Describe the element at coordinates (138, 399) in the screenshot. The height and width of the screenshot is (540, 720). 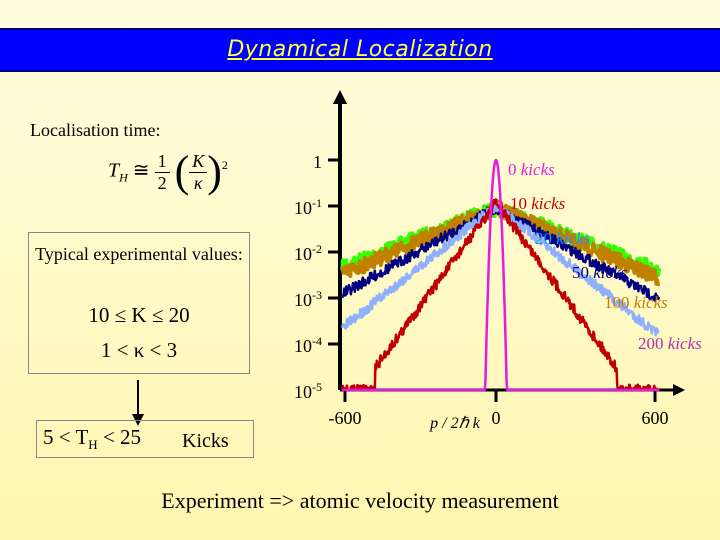
I see `arrow-shaft` at that location.